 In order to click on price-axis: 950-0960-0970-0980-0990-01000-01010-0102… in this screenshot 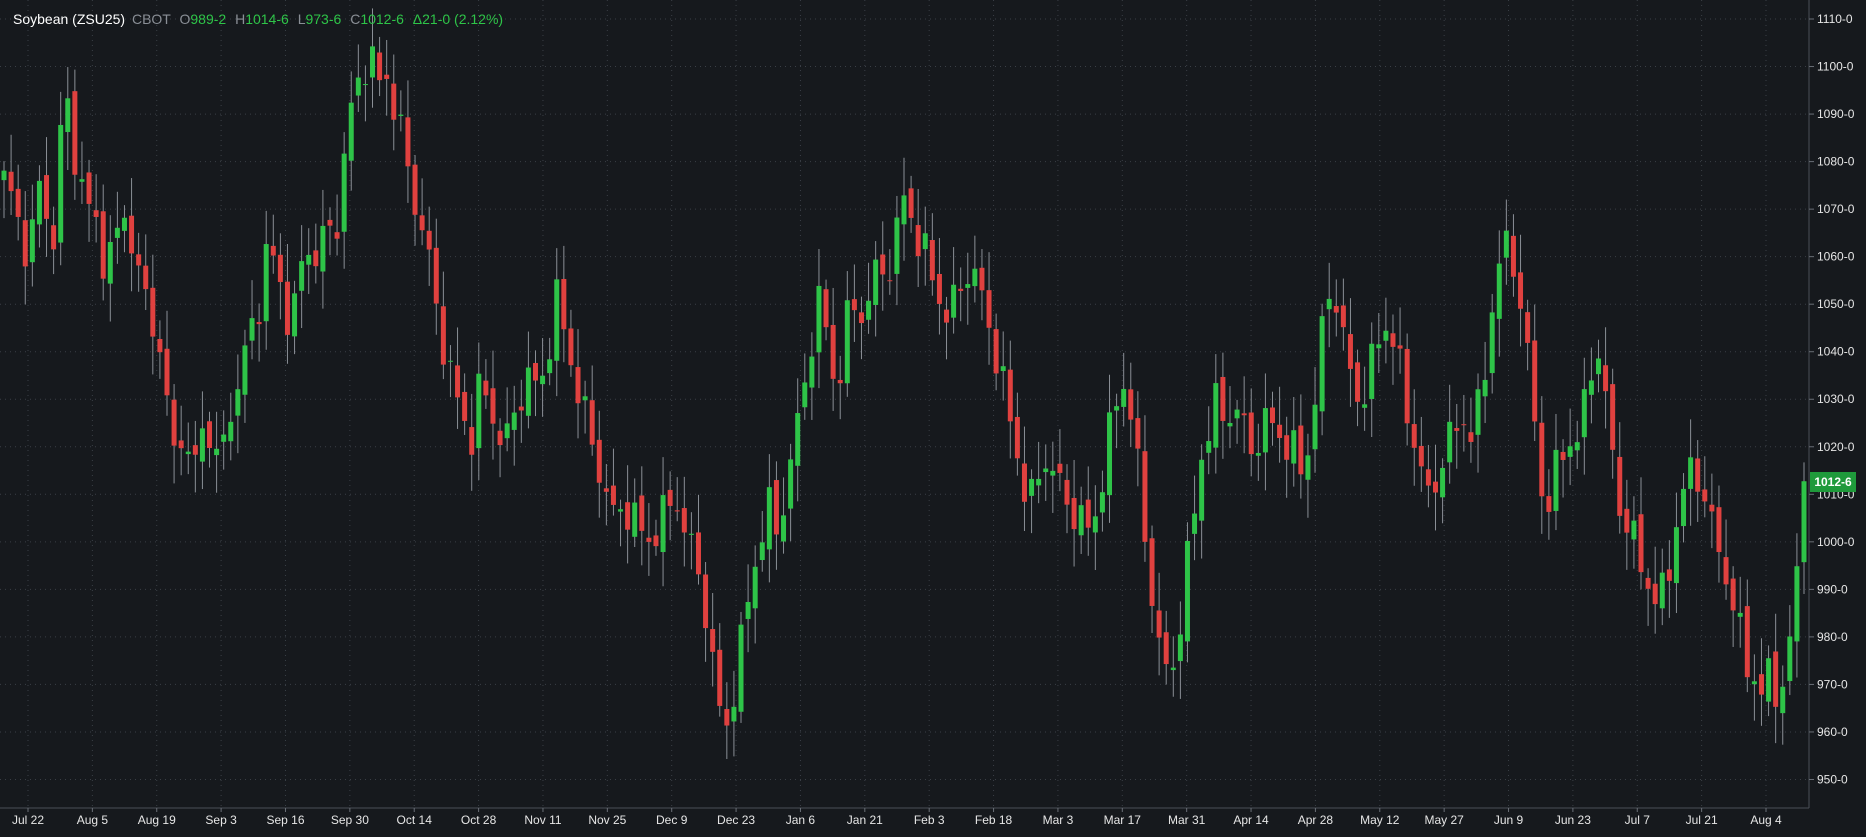, I will do `click(1832, 399)`.